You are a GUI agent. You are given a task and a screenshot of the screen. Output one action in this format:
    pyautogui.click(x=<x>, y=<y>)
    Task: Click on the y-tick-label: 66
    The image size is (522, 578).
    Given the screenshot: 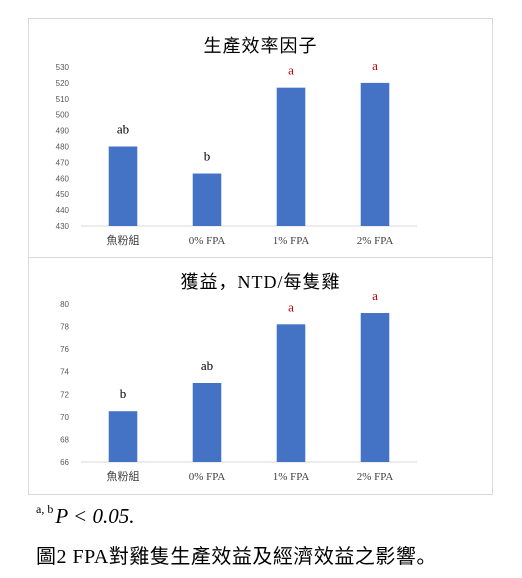 What is the action you would take?
    pyautogui.click(x=64, y=462)
    